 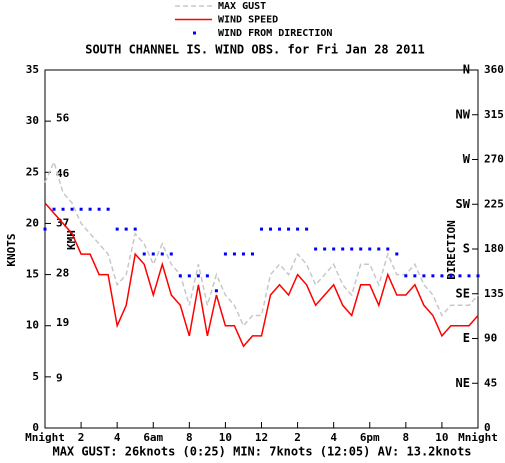 I want to click on kmh-tick-label: 28, so click(x=62, y=272).